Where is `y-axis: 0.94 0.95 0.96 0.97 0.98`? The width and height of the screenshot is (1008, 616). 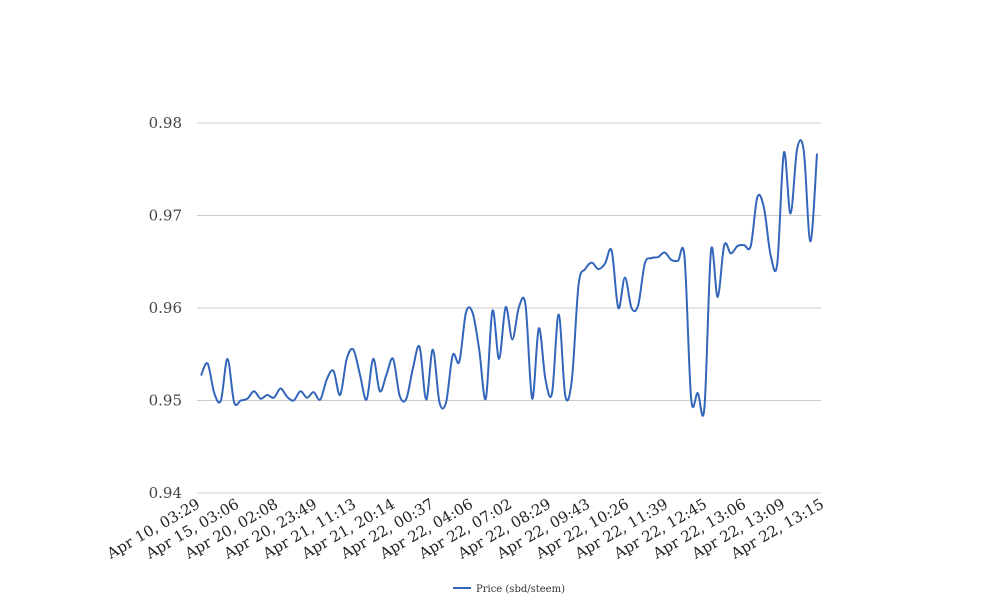 y-axis: 0.94 0.95 0.96 0.97 0.98 is located at coordinates (165, 308).